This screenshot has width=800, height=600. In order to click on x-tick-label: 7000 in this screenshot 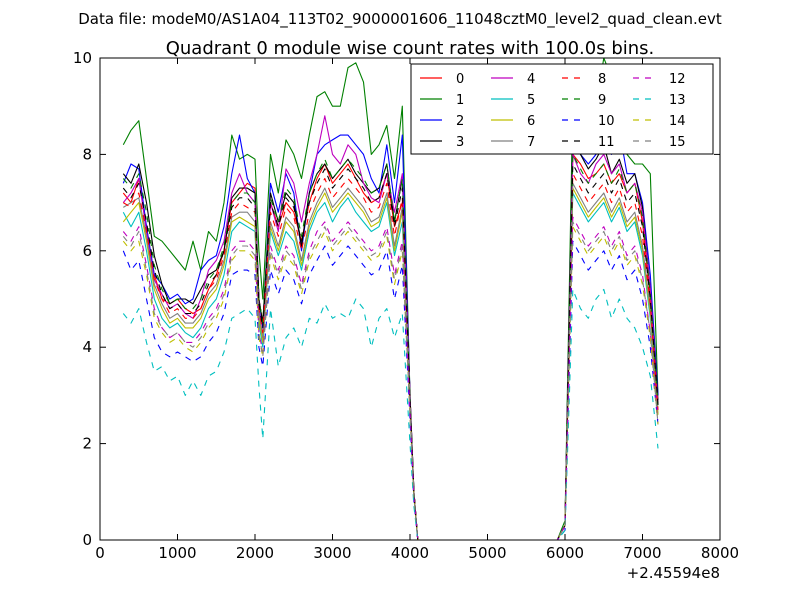, I will do `click(642, 553)`.